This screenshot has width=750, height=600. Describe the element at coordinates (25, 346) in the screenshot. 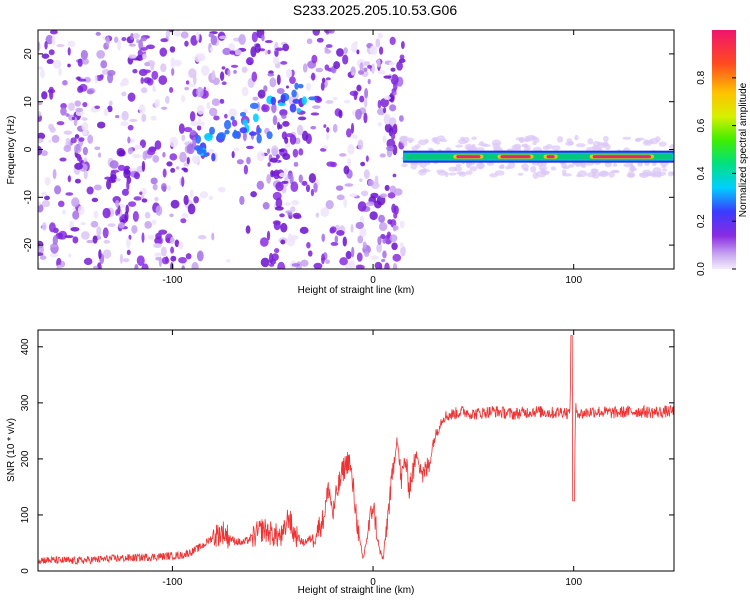

I see `snr-y-tick-label: 400` at that location.